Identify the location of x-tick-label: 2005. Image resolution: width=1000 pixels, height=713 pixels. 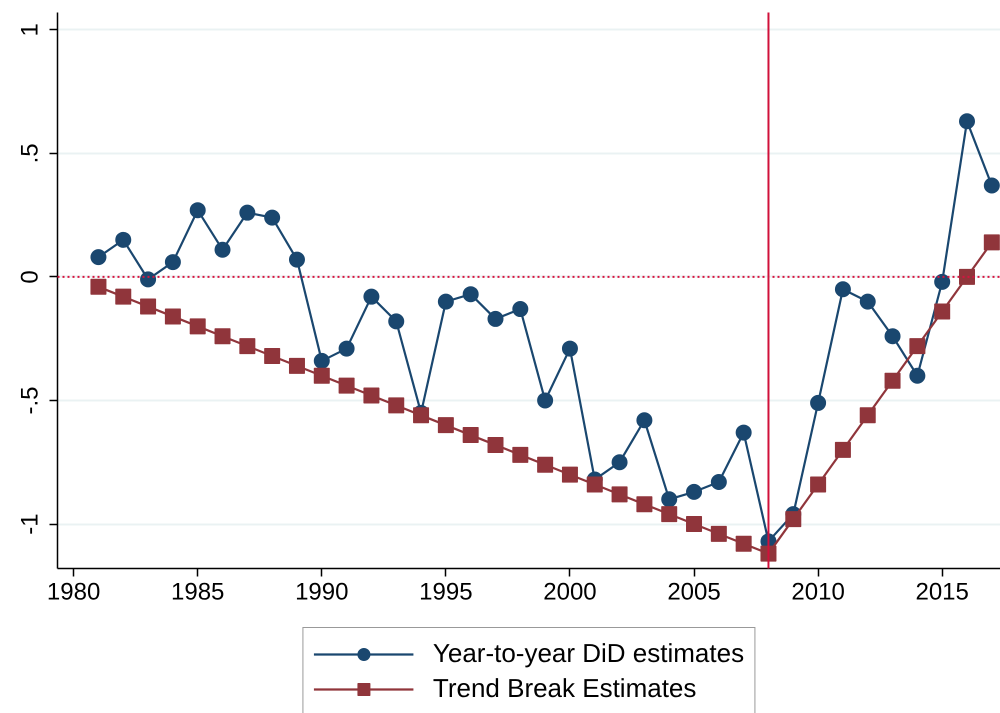
(694, 592).